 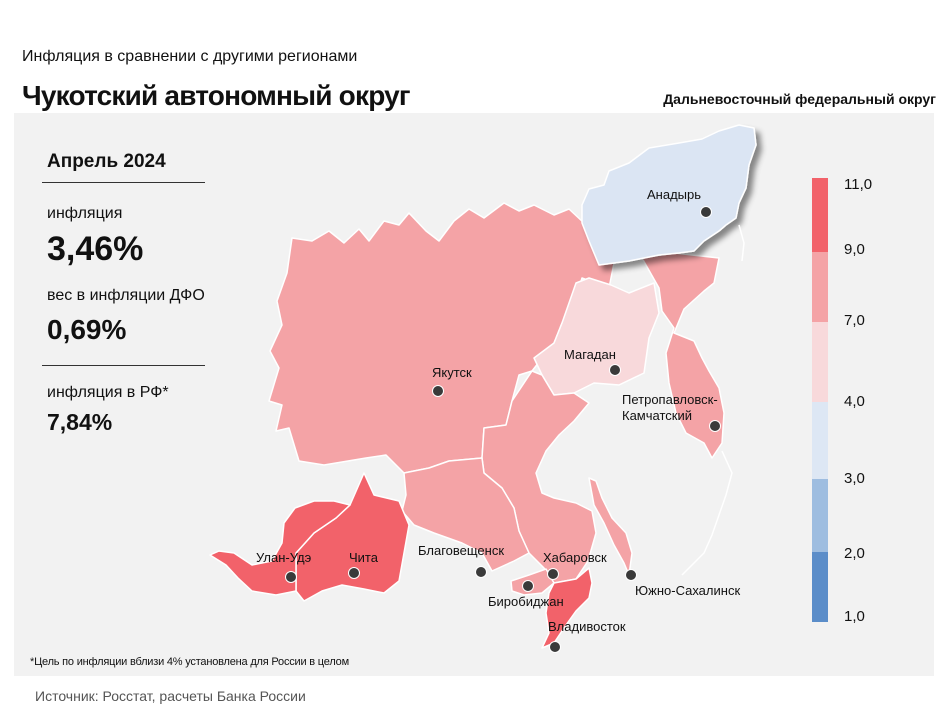 I want to click on city-label-vladivostok: Владивосток, so click(x=587, y=626).